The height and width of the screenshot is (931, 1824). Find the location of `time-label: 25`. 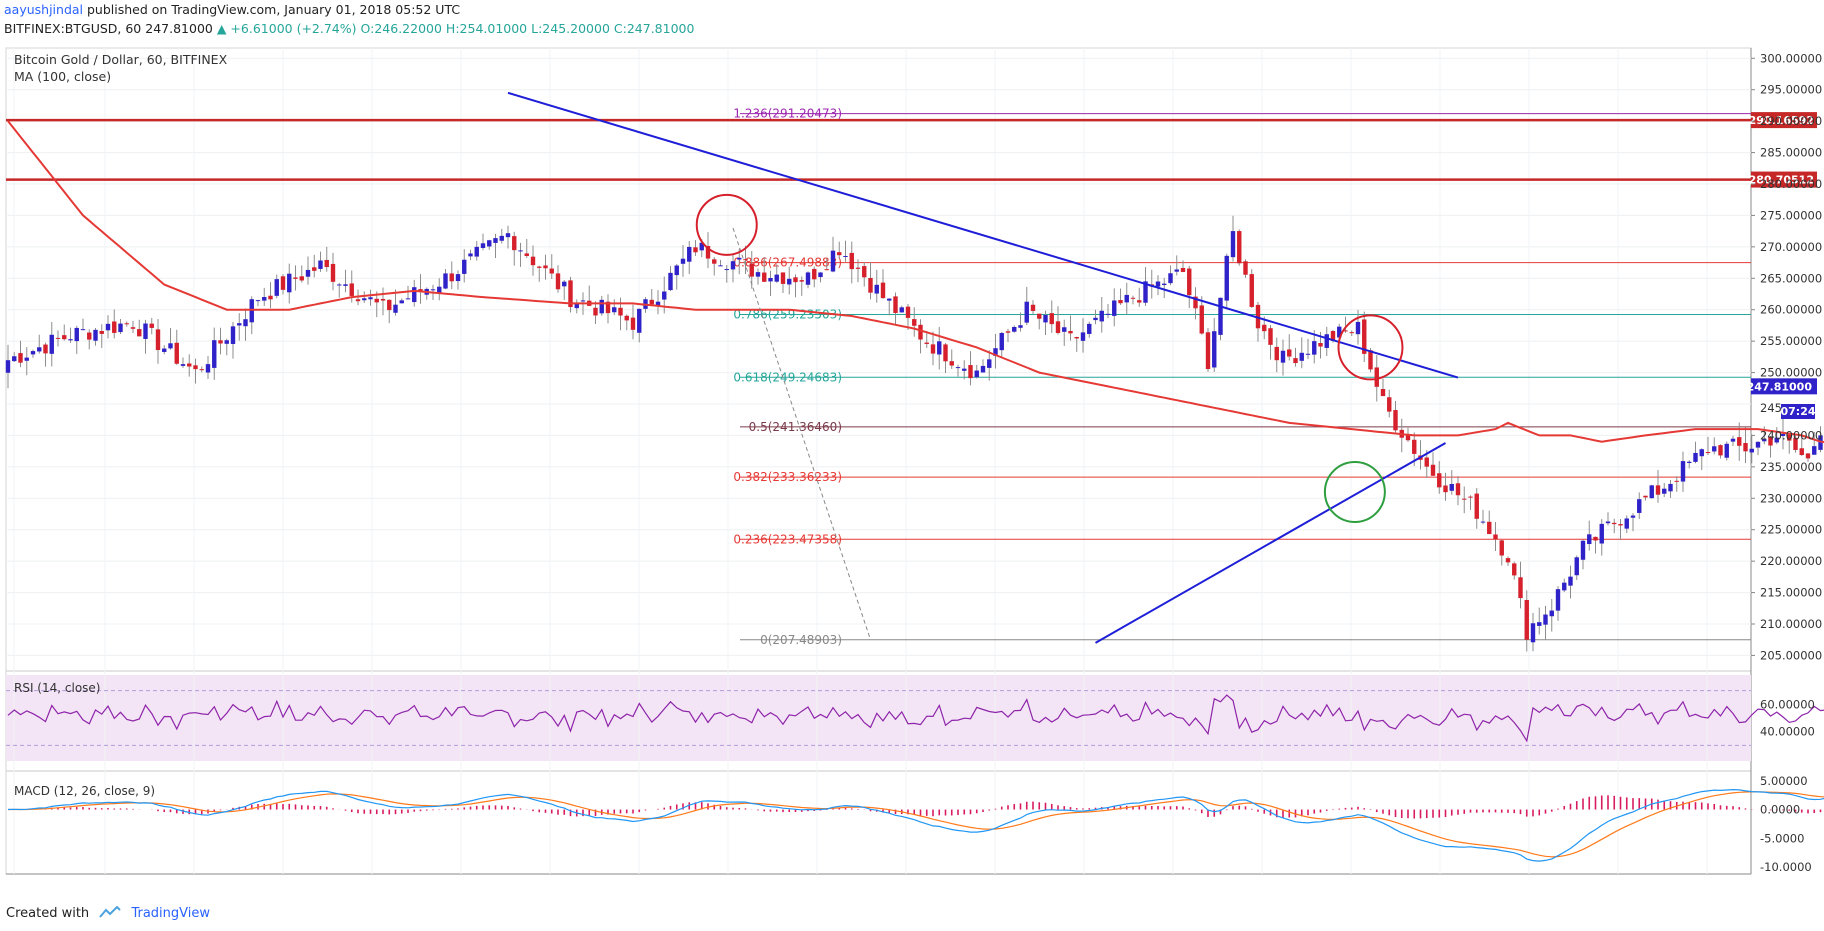

time-label: 25 is located at coordinates (14, 879).